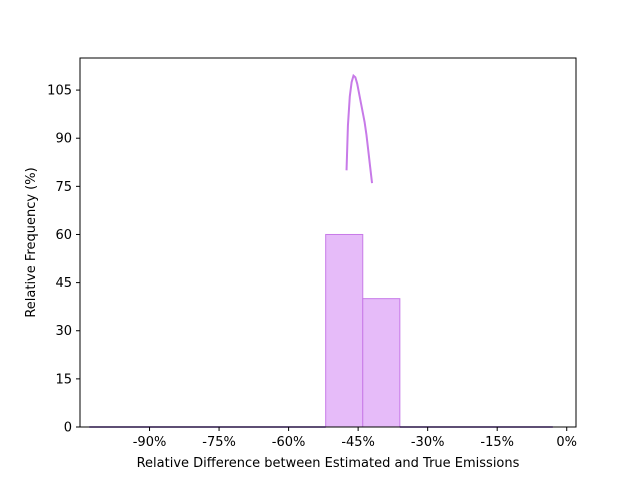  Describe the element at coordinates (63, 283) in the screenshot. I see `y-tick-label: 45` at that location.